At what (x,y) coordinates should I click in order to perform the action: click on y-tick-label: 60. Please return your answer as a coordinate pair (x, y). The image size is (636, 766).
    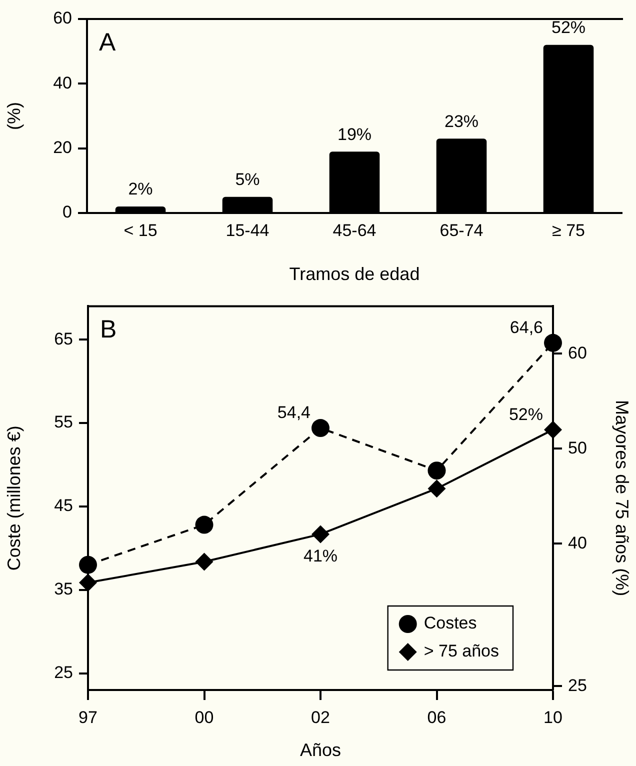
    Looking at the image, I should click on (62, 18).